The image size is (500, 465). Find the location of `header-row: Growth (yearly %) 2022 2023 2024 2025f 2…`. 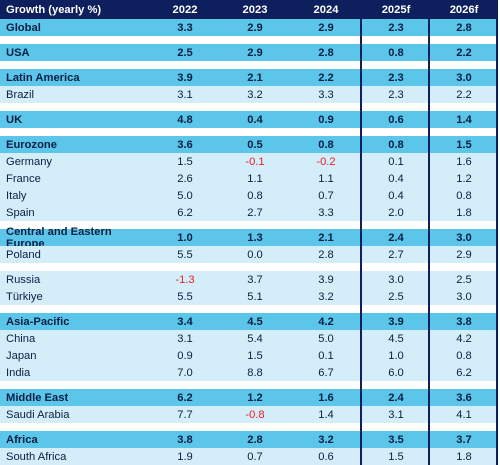

header-row: Growth (yearly %) 2022 2023 2024 2025f 2… is located at coordinates (249, 9).